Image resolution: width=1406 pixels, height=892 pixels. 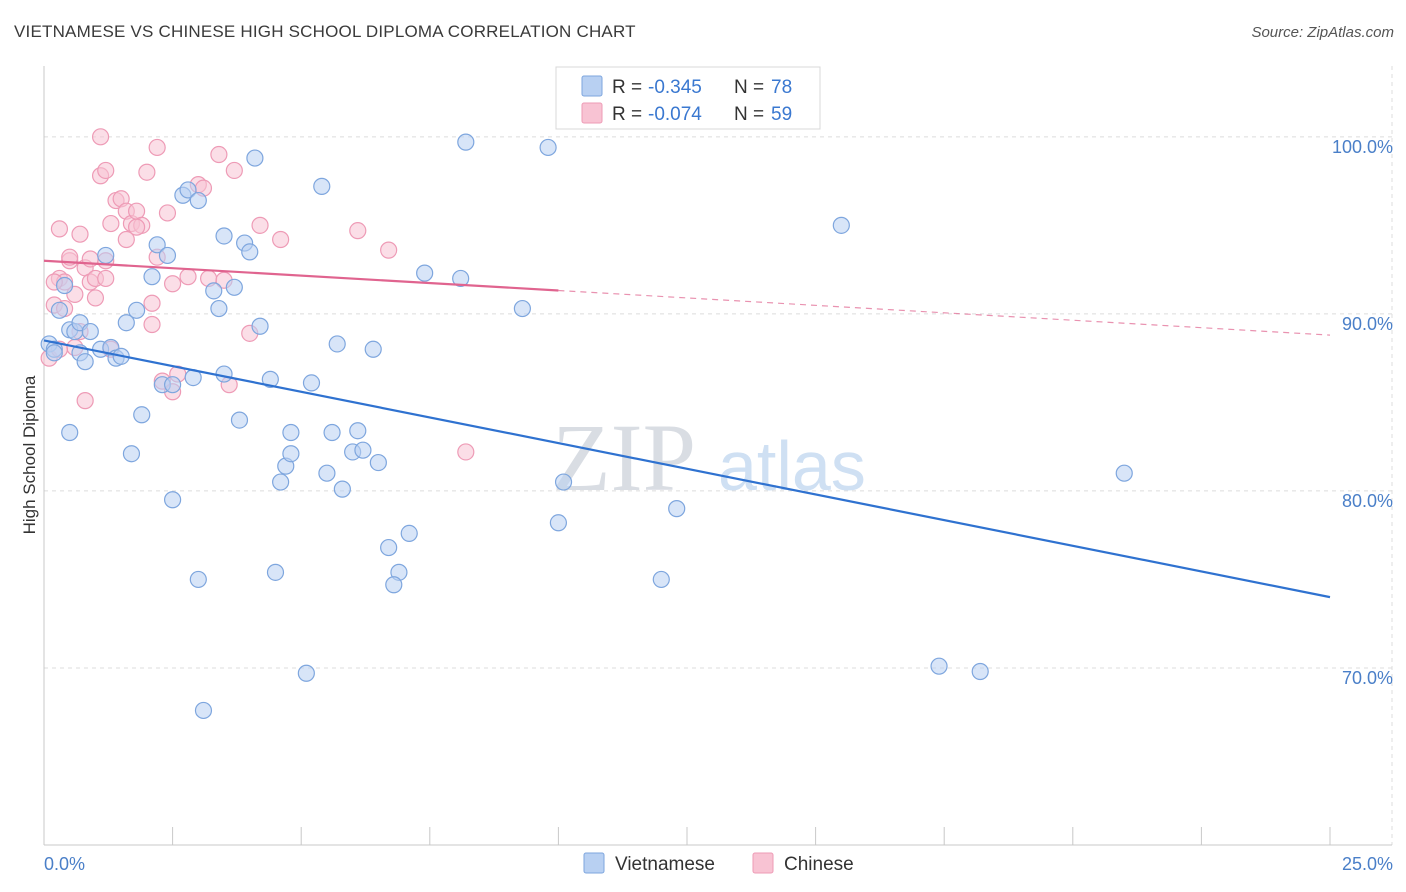 What do you see at coordinates (1367, 864) in the screenshot?
I see `x-tick-label: 25.0%` at bounding box center [1367, 864].